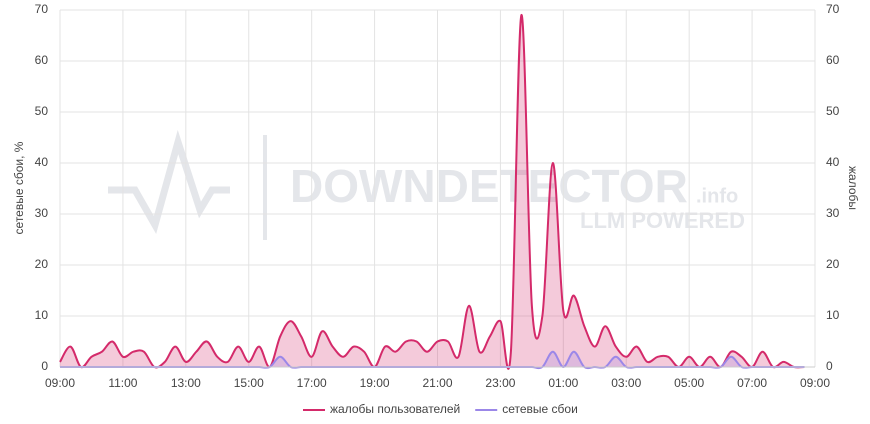 The height and width of the screenshot is (424, 870). I want to click on legend-label: сетевые сбои, so click(540, 409).